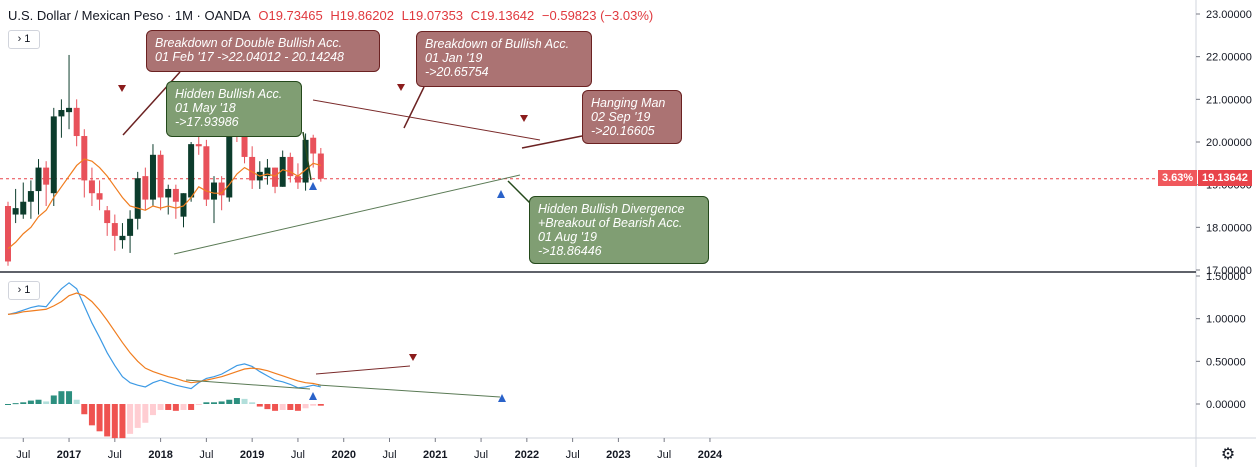 The height and width of the screenshot is (467, 1256). What do you see at coordinates (1229, 15) in the screenshot?
I see `y-tick-label: 23.00000` at bounding box center [1229, 15].